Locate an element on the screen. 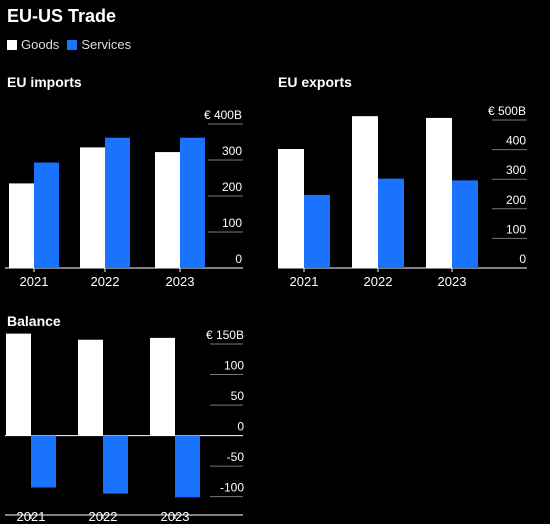 This screenshot has width=550, height=524. balance-ytick-label: 100 is located at coordinates (234, 366).